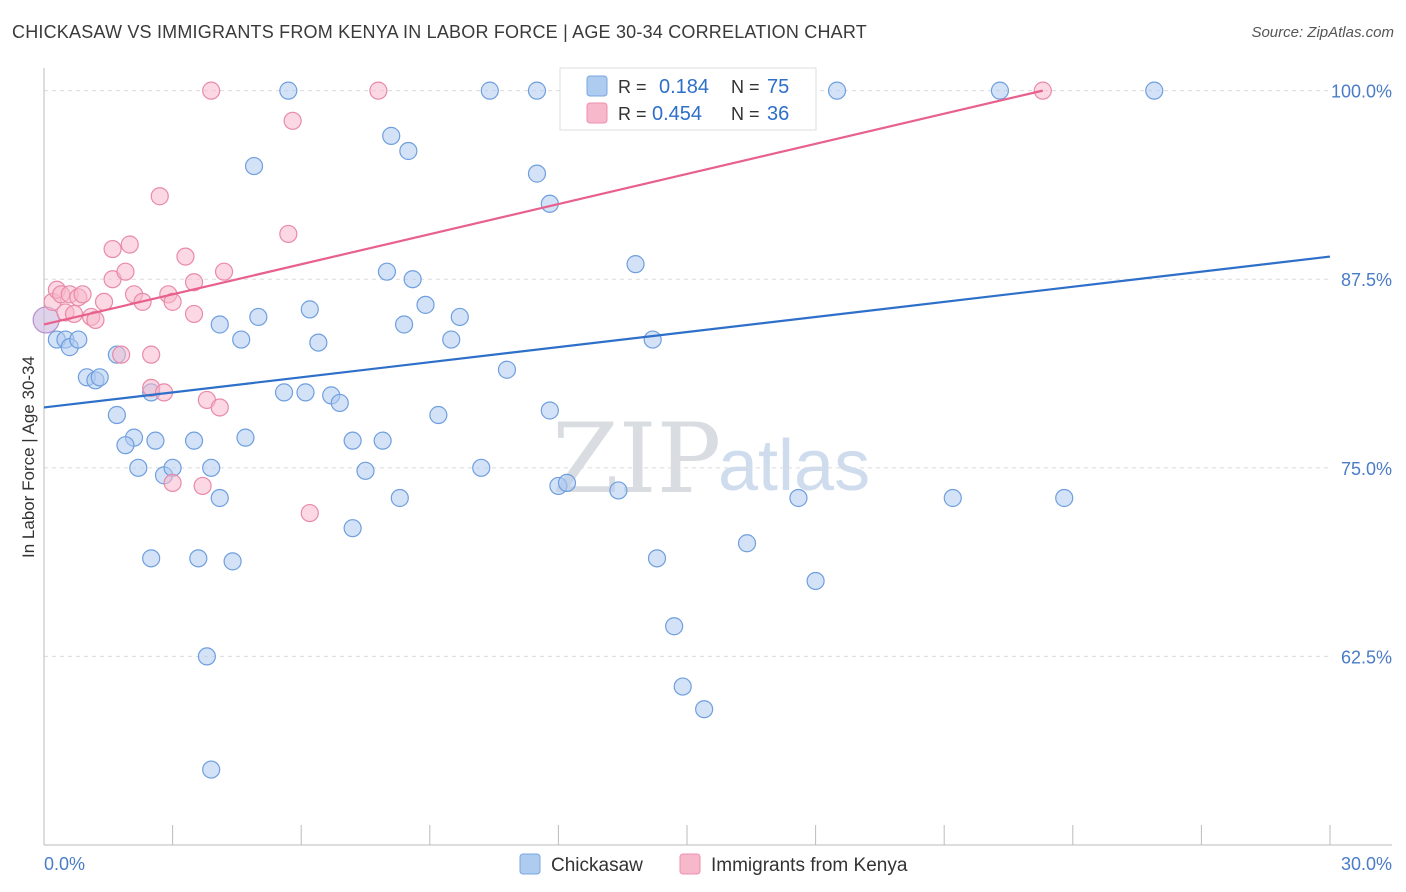 This screenshot has width=1406, height=892. What do you see at coordinates (632, 87) in the screenshot?
I see `legend-r-label-0: R =` at bounding box center [632, 87].